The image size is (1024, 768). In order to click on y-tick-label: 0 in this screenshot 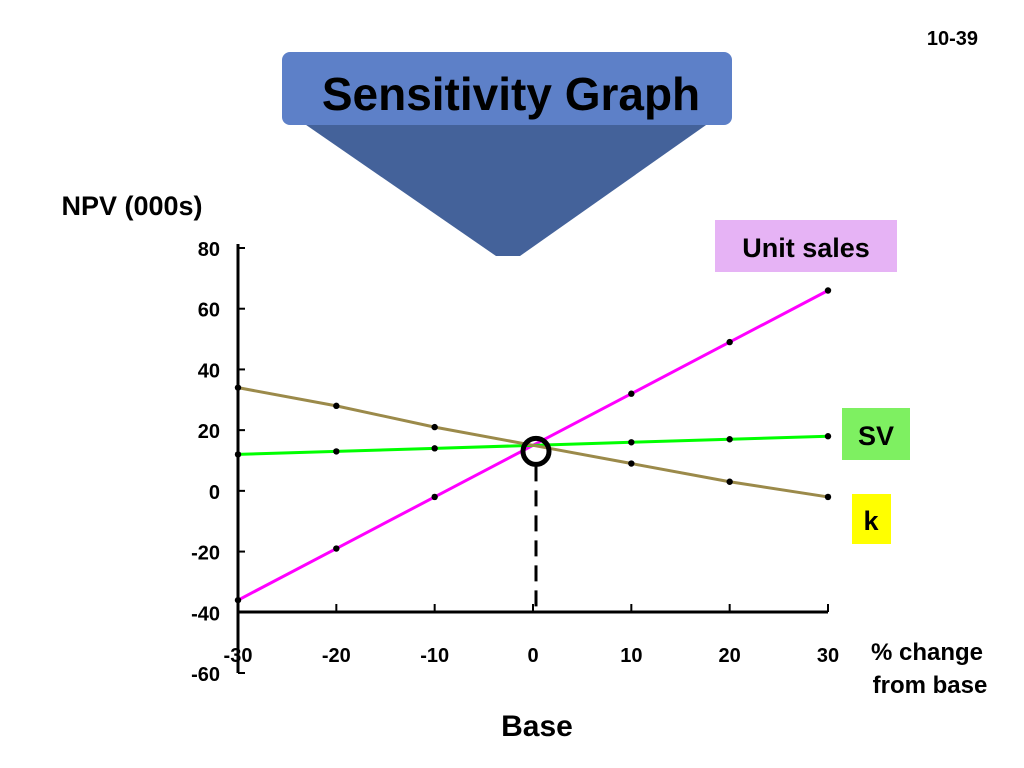, I will do `click(214, 493)`.